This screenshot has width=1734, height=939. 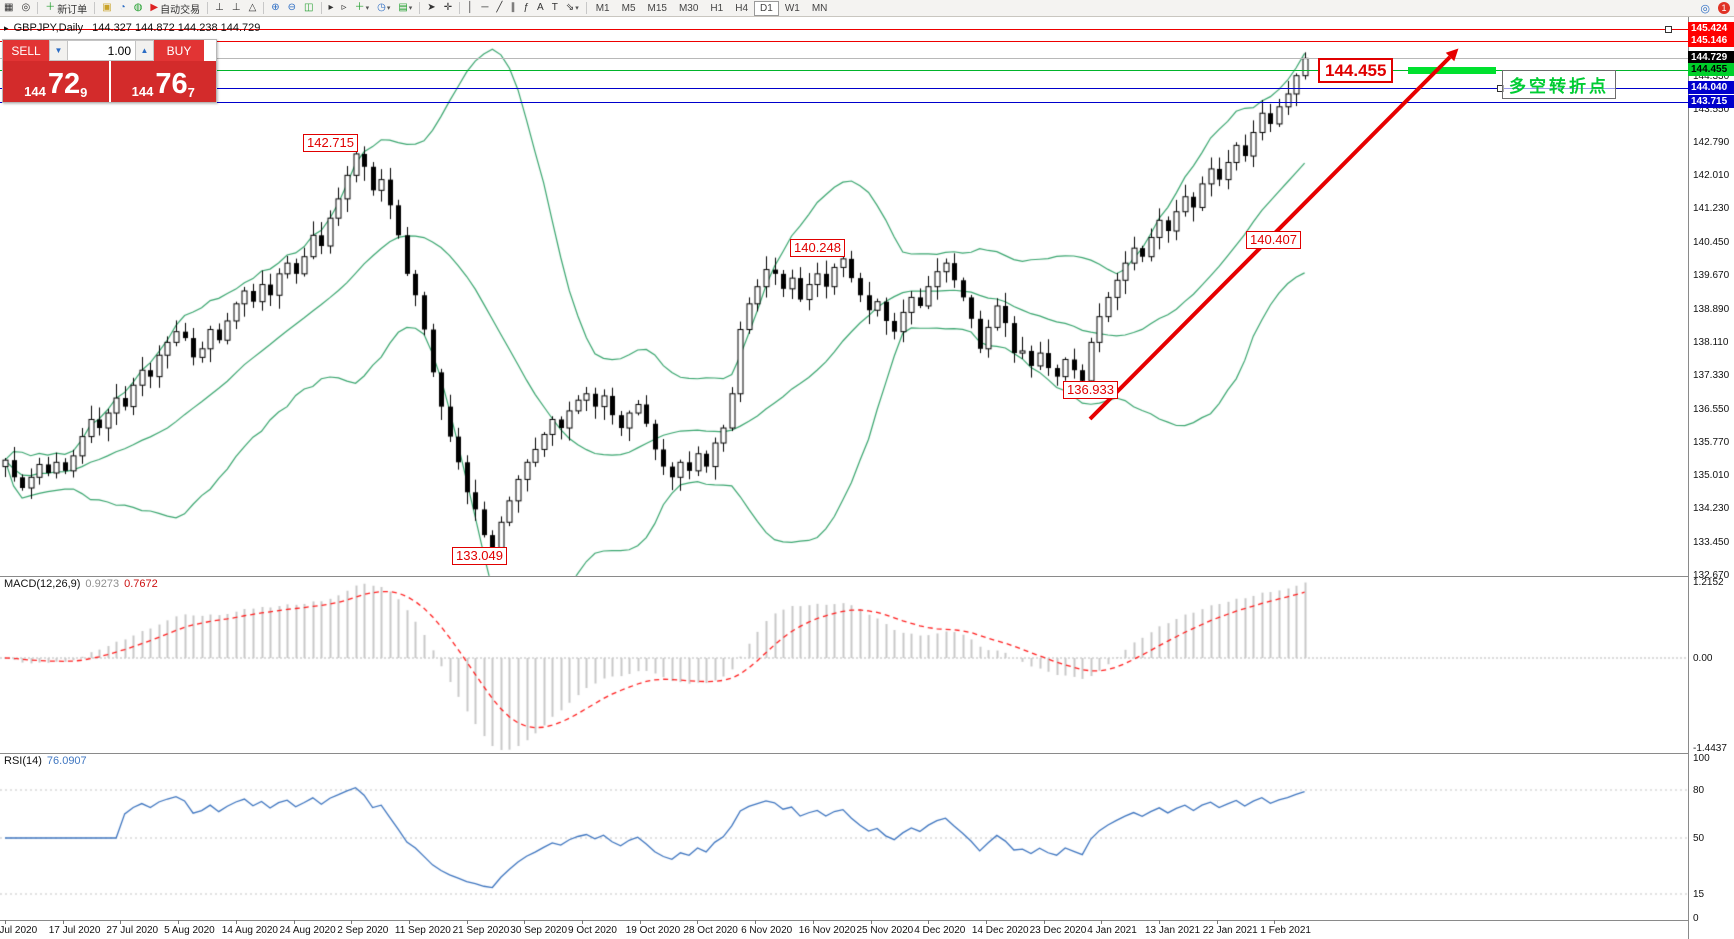 I want to click on chart-symbol-period: GBPJPY,Daily, so click(x=48, y=28).